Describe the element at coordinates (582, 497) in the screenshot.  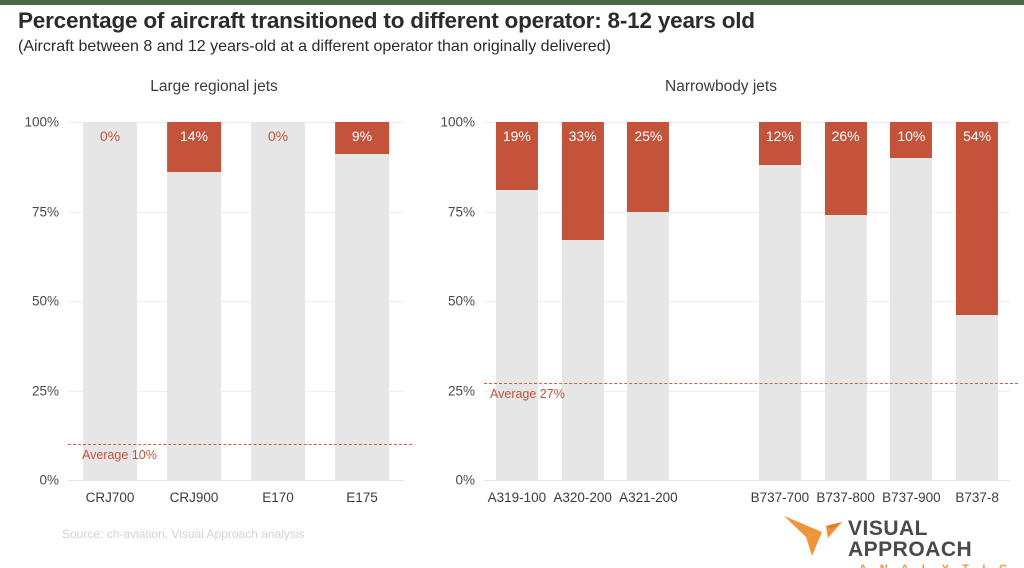
I see `x-axis-tick-label: A320-200` at that location.